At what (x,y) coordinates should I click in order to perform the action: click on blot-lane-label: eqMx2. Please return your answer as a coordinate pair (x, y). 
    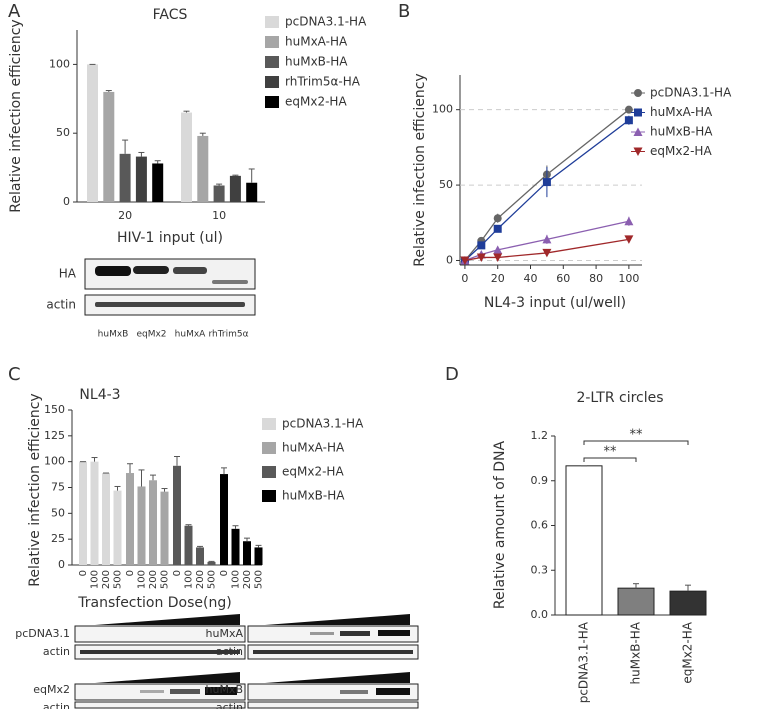
    Looking at the image, I should click on (151, 335).